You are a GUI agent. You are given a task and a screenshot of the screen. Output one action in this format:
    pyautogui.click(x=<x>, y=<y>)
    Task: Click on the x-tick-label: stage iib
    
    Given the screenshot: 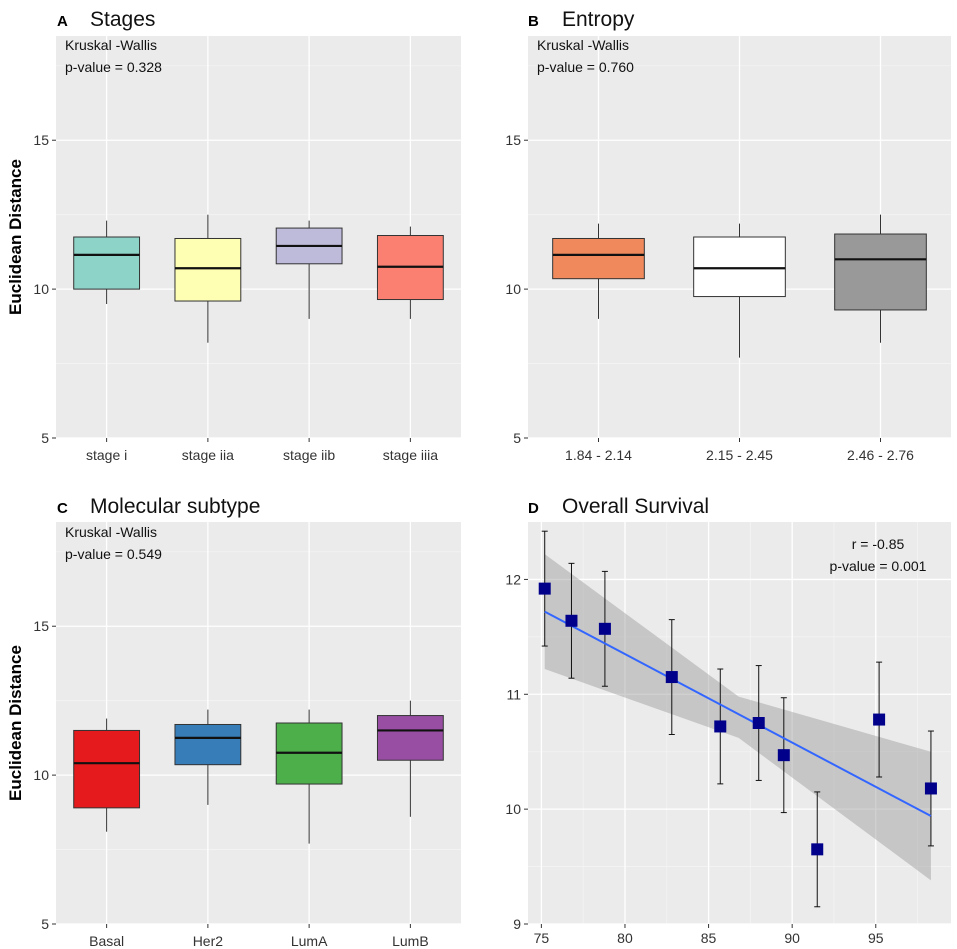 What is the action you would take?
    pyautogui.click(x=309, y=455)
    